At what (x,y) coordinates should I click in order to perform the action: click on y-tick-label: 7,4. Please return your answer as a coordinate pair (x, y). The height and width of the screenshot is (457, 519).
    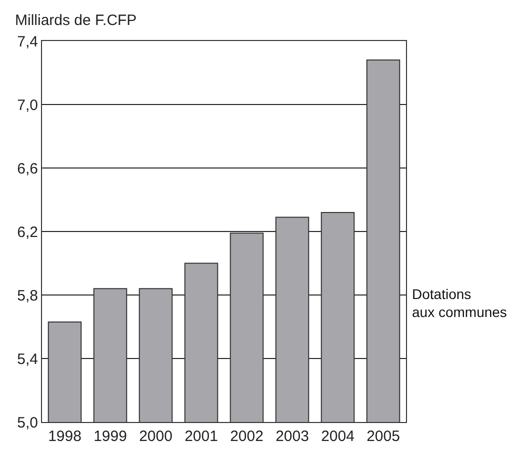
    Looking at the image, I should click on (27, 41).